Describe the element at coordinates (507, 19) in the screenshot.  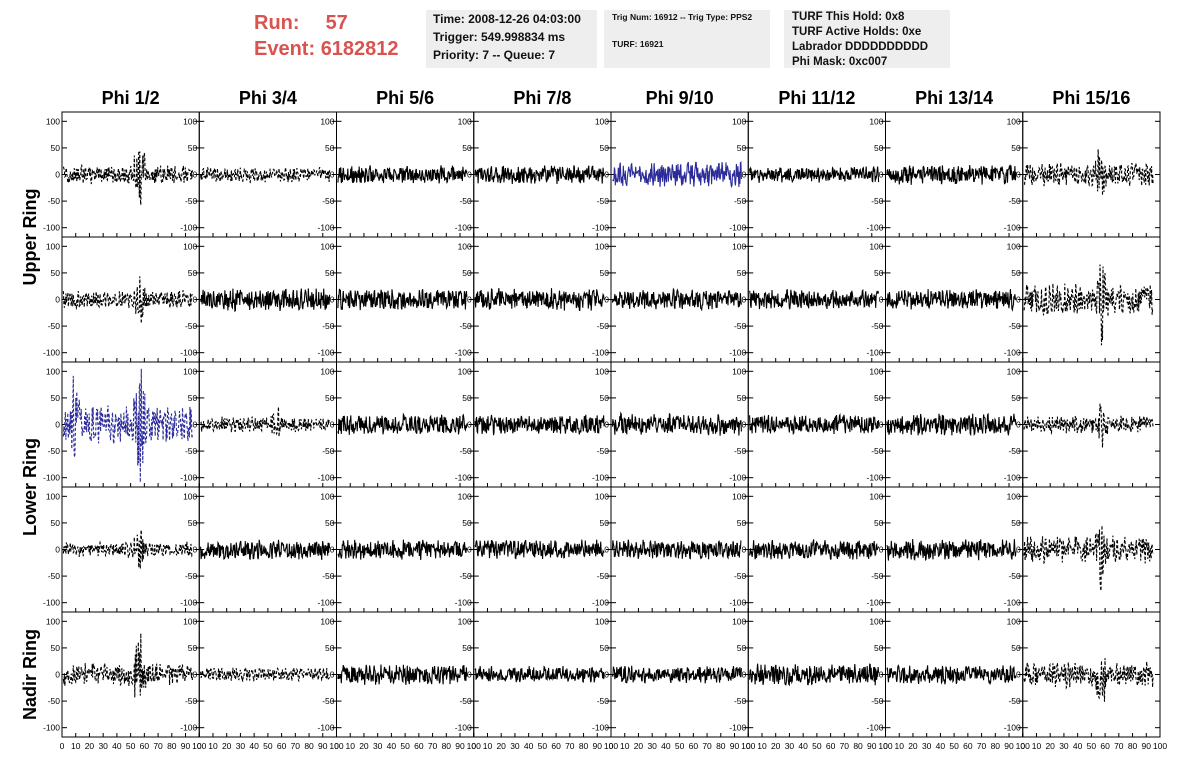
I see `time-line: Time: 2008-12-26 04:03:00` at that location.